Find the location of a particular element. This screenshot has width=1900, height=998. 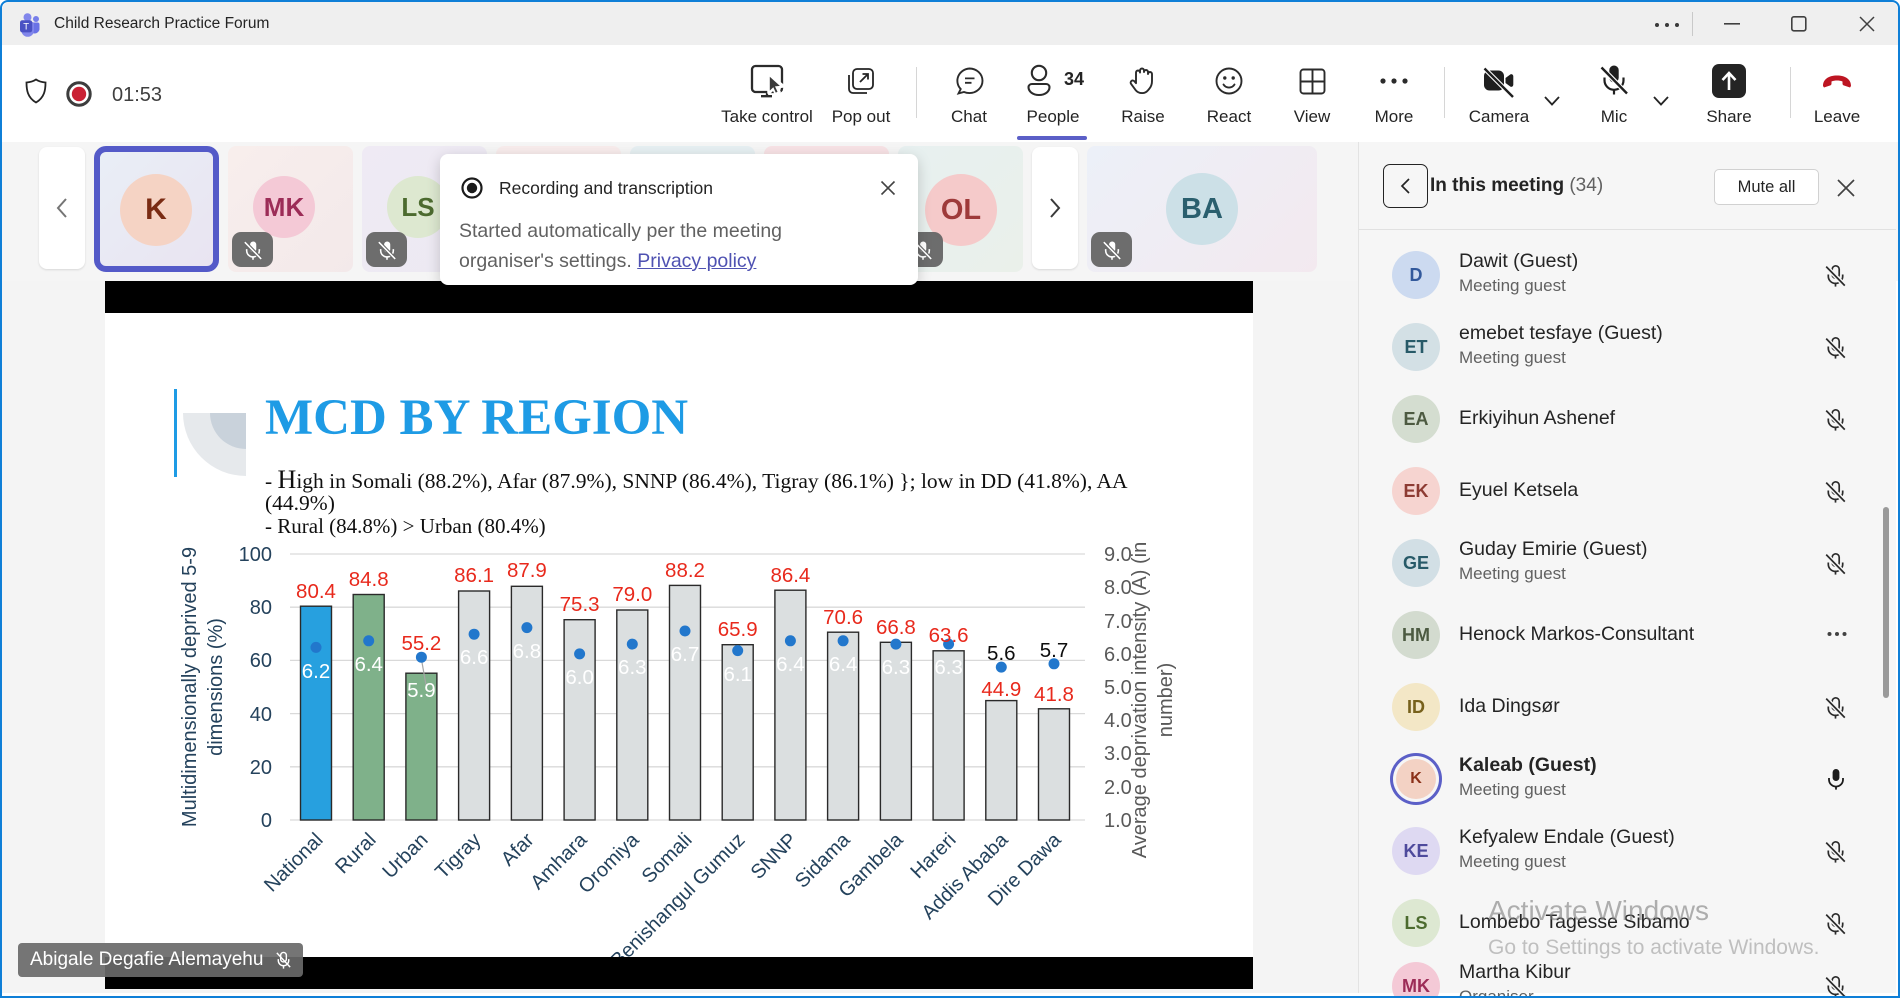

svg-text: 6.6 is located at coordinates (474, 657).